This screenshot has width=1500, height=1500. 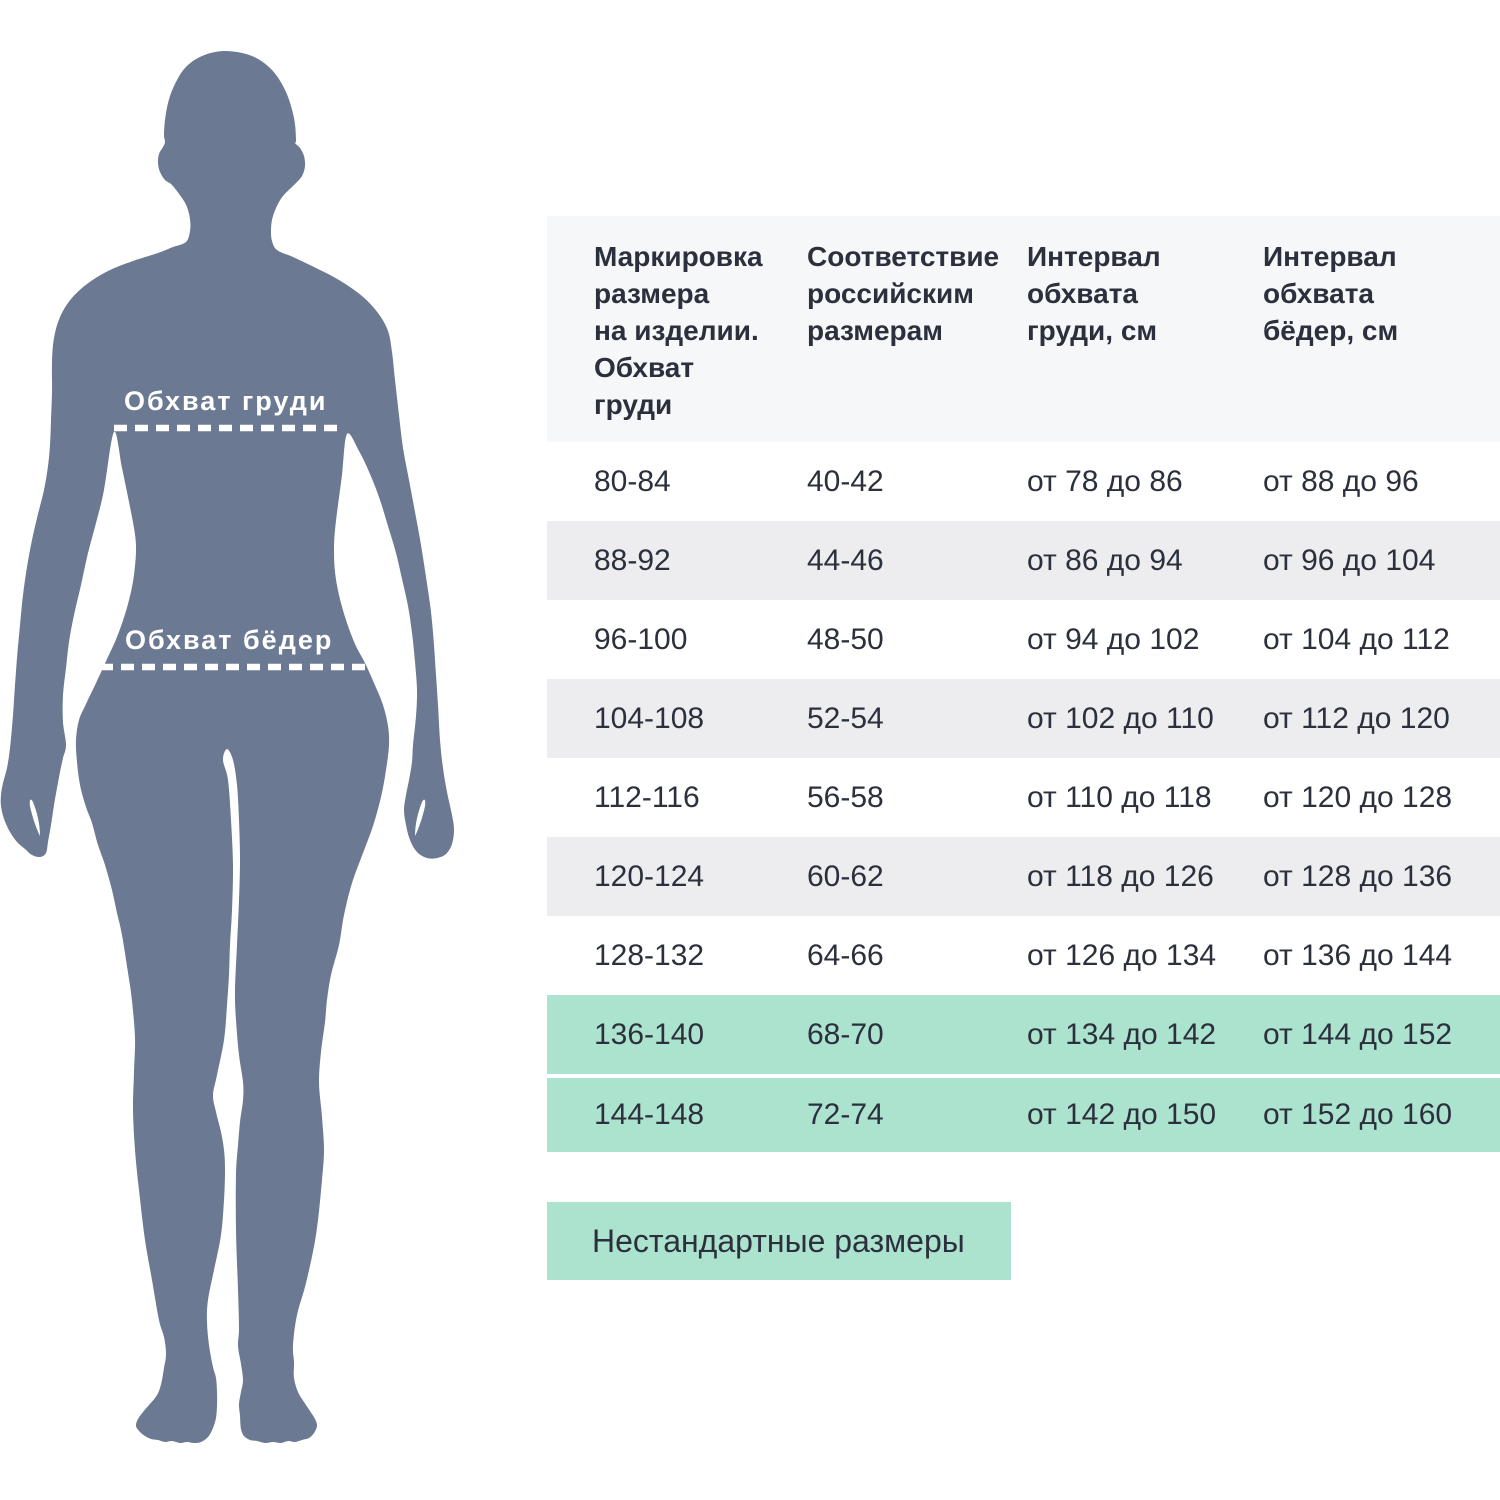 I want to click on svg-text: Обхват бёдер, so click(x=229, y=640).